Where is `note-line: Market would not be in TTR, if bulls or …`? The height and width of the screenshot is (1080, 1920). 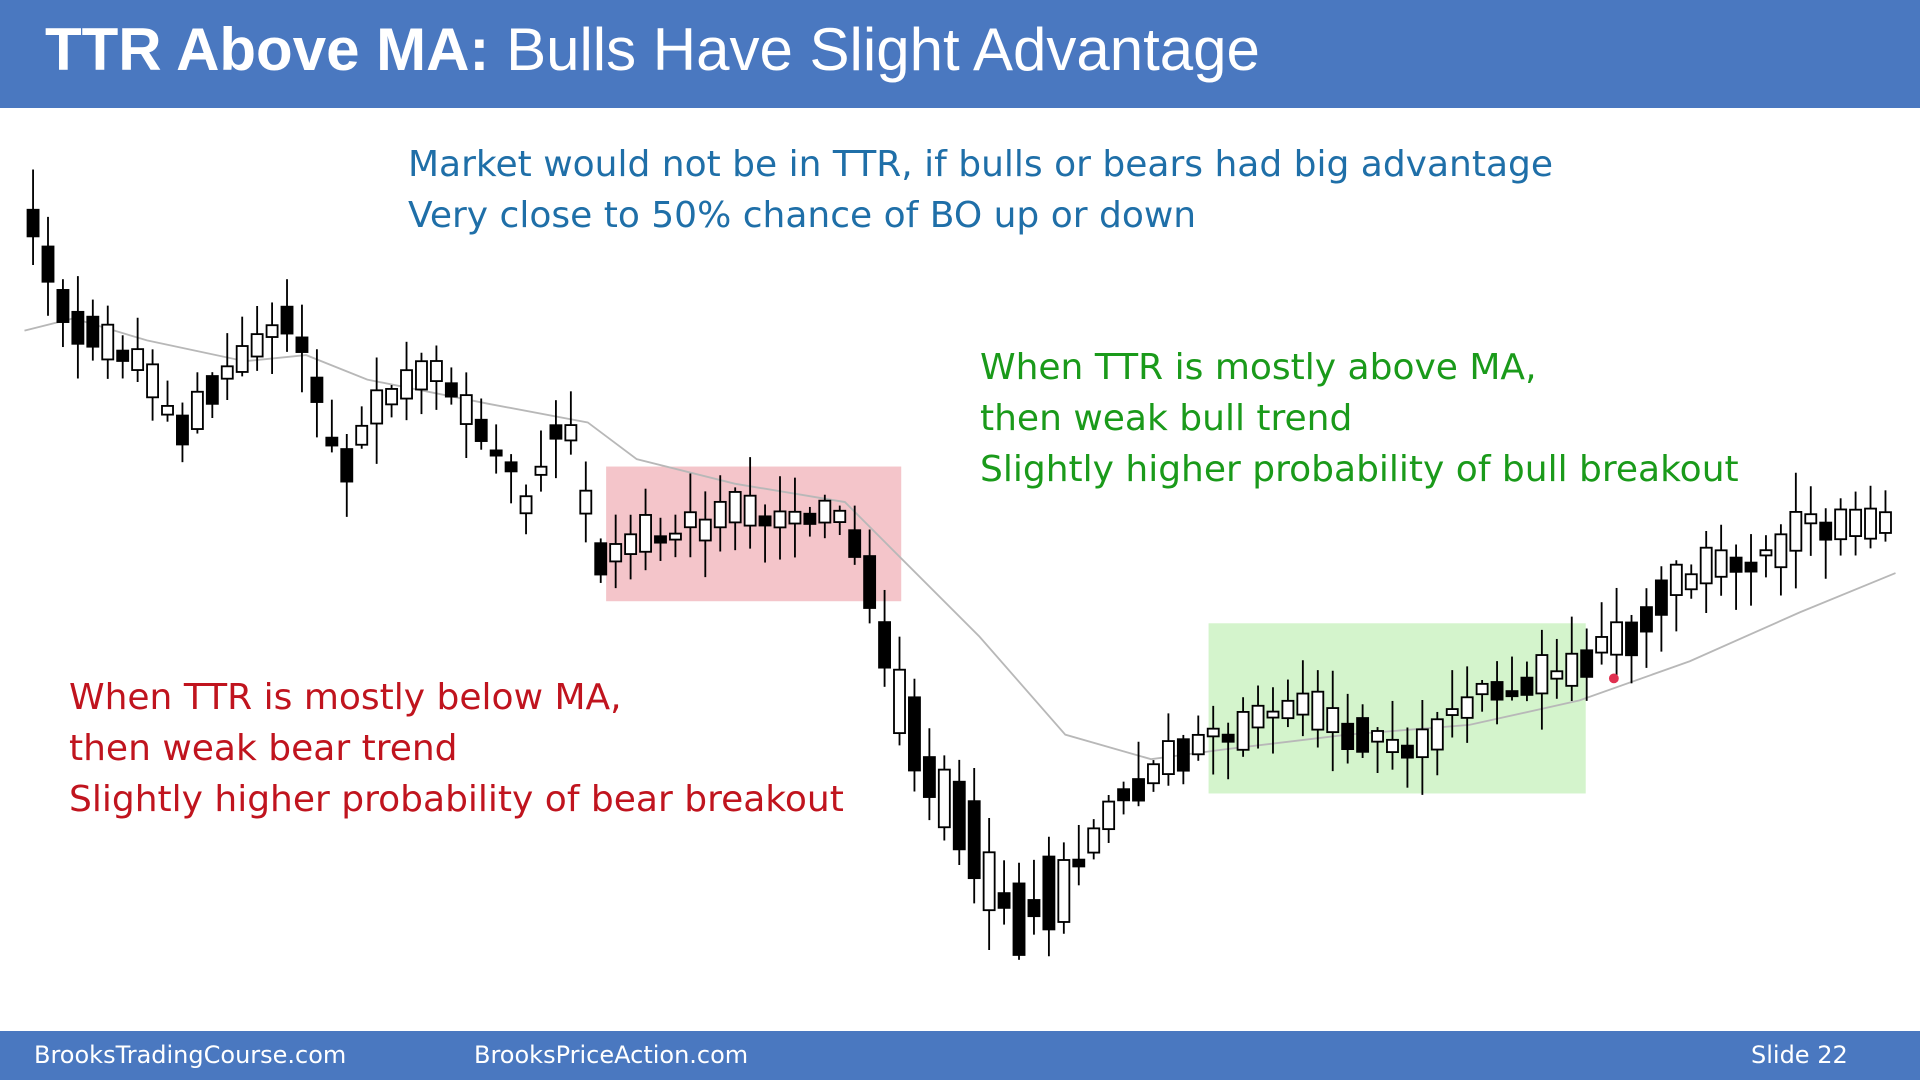 note-line: Market would not be in TTR, if bulls or … is located at coordinates (981, 164).